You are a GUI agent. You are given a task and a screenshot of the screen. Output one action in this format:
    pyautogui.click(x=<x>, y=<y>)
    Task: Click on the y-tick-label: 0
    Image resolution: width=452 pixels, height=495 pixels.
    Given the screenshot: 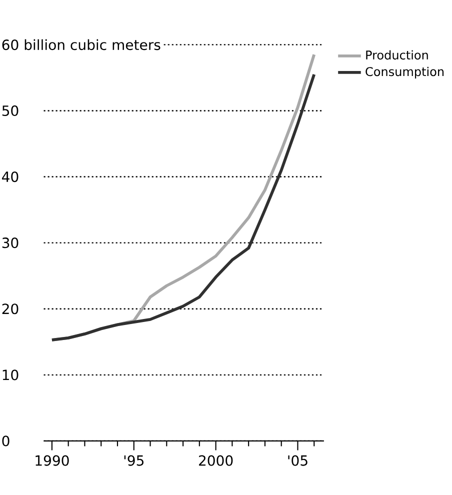 What is the action you would take?
    pyautogui.click(x=6, y=441)
    